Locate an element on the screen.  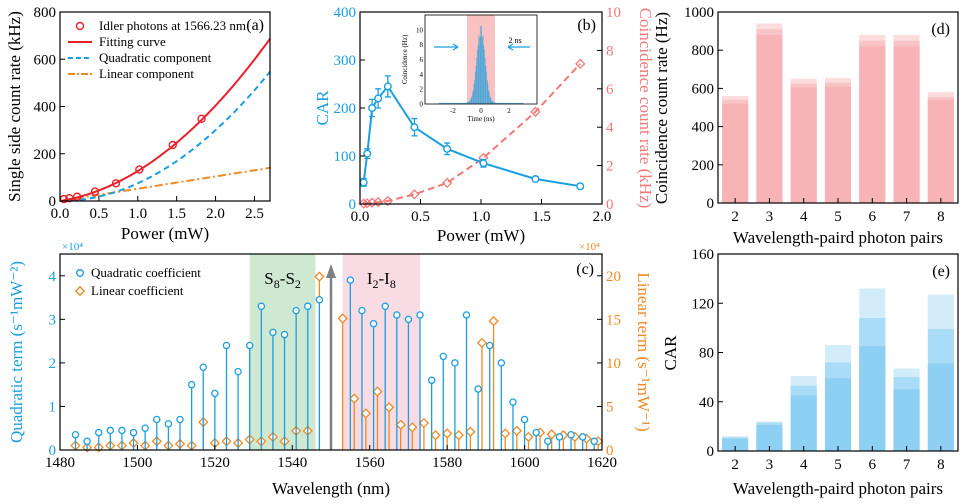
y-axis-label: Single side count rate (kHz) is located at coordinates (14, 106).